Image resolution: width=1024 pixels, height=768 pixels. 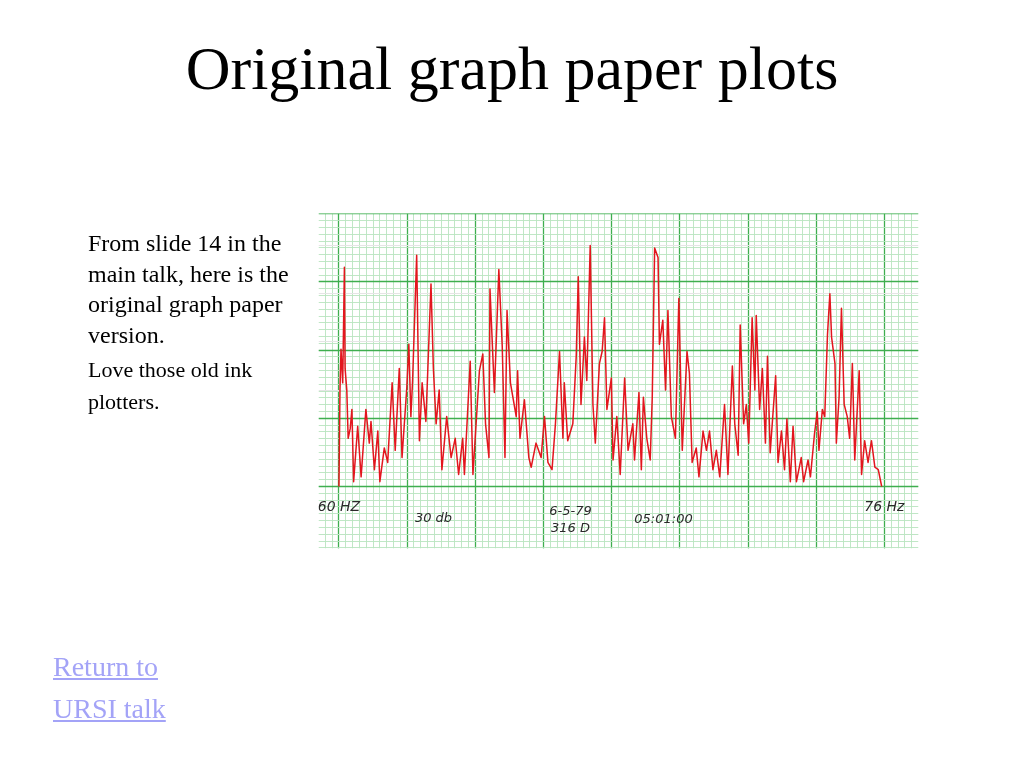 What do you see at coordinates (663, 518) in the screenshot?
I see `text: 05:01:00` at bounding box center [663, 518].